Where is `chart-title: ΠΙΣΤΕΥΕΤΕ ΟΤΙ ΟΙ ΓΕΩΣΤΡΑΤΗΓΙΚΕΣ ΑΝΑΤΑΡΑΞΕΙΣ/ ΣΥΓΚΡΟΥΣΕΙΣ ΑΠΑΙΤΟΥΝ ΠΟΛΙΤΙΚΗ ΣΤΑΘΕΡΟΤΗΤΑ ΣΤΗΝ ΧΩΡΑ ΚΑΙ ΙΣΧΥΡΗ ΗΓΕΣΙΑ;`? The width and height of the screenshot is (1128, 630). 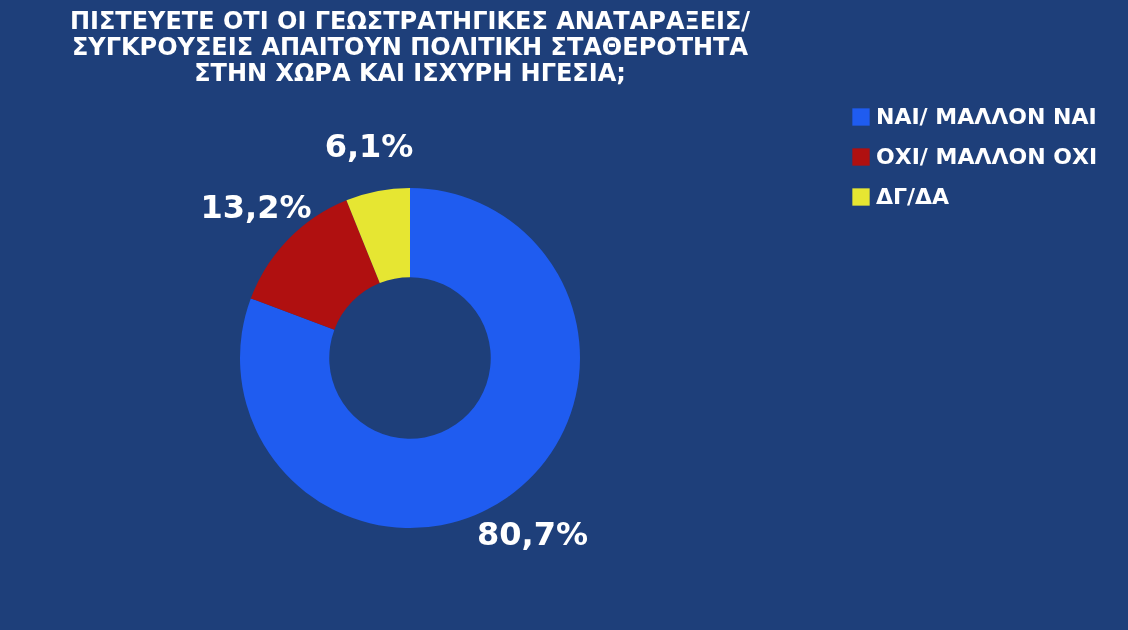 chart-title: ΠΙΣΤΕΥΕΤΕ ΟΤΙ ΟΙ ΓΕΩΣΤΡΑΤΗΓΙΚΕΣ ΑΝΑΤΑΡΑΞΕΙΣ/ ΣΥΓΚΡΟΥΣΕΙΣ ΑΠΑΙΤΟΥΝ ΠΟΛΙΤΙΚΗ ΣΤΑΘΕΡΟΤΗΤΑ ΣΤΗΝ ΧΩΡΑ ΚΑΙ ΙΣΧΥΡΗ ΗΓΕΣΙΑ; is located at coordinates (410, 47).